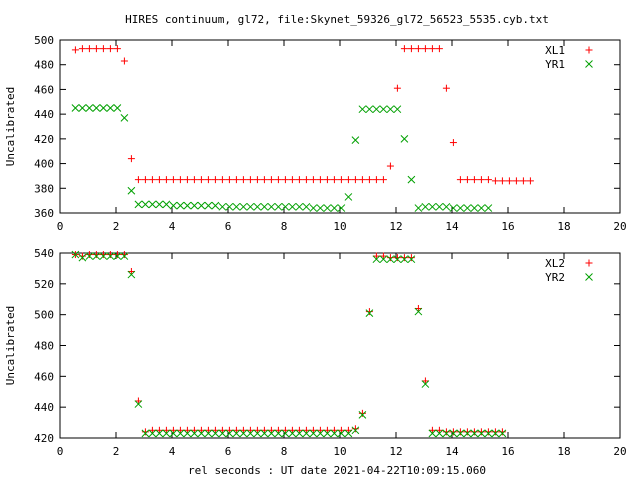 This screenshot has height=480, width=640. I want to click on top-y-tick-label: 400, so click(44, 164).